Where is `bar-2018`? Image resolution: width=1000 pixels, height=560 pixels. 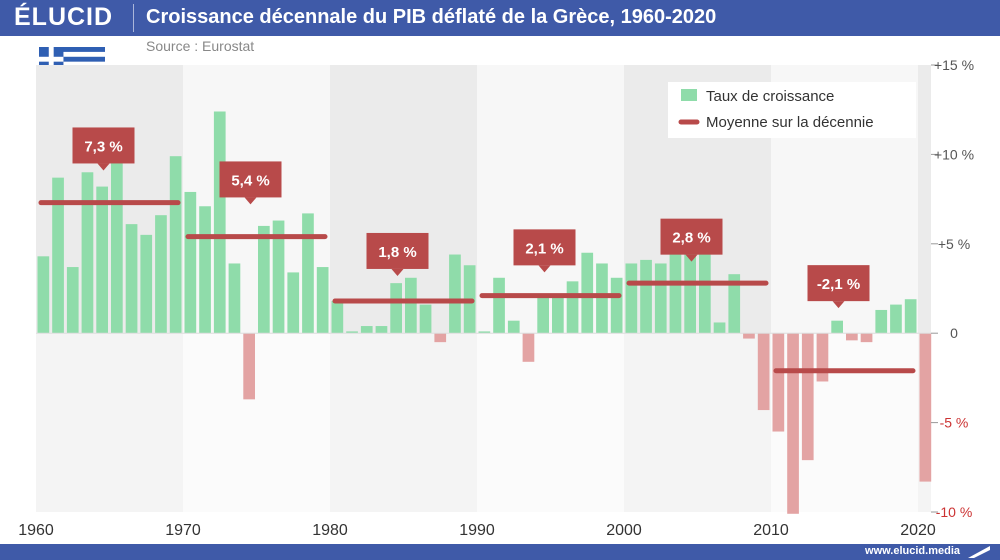
bar-2018 is located at coordinates (896, 319).